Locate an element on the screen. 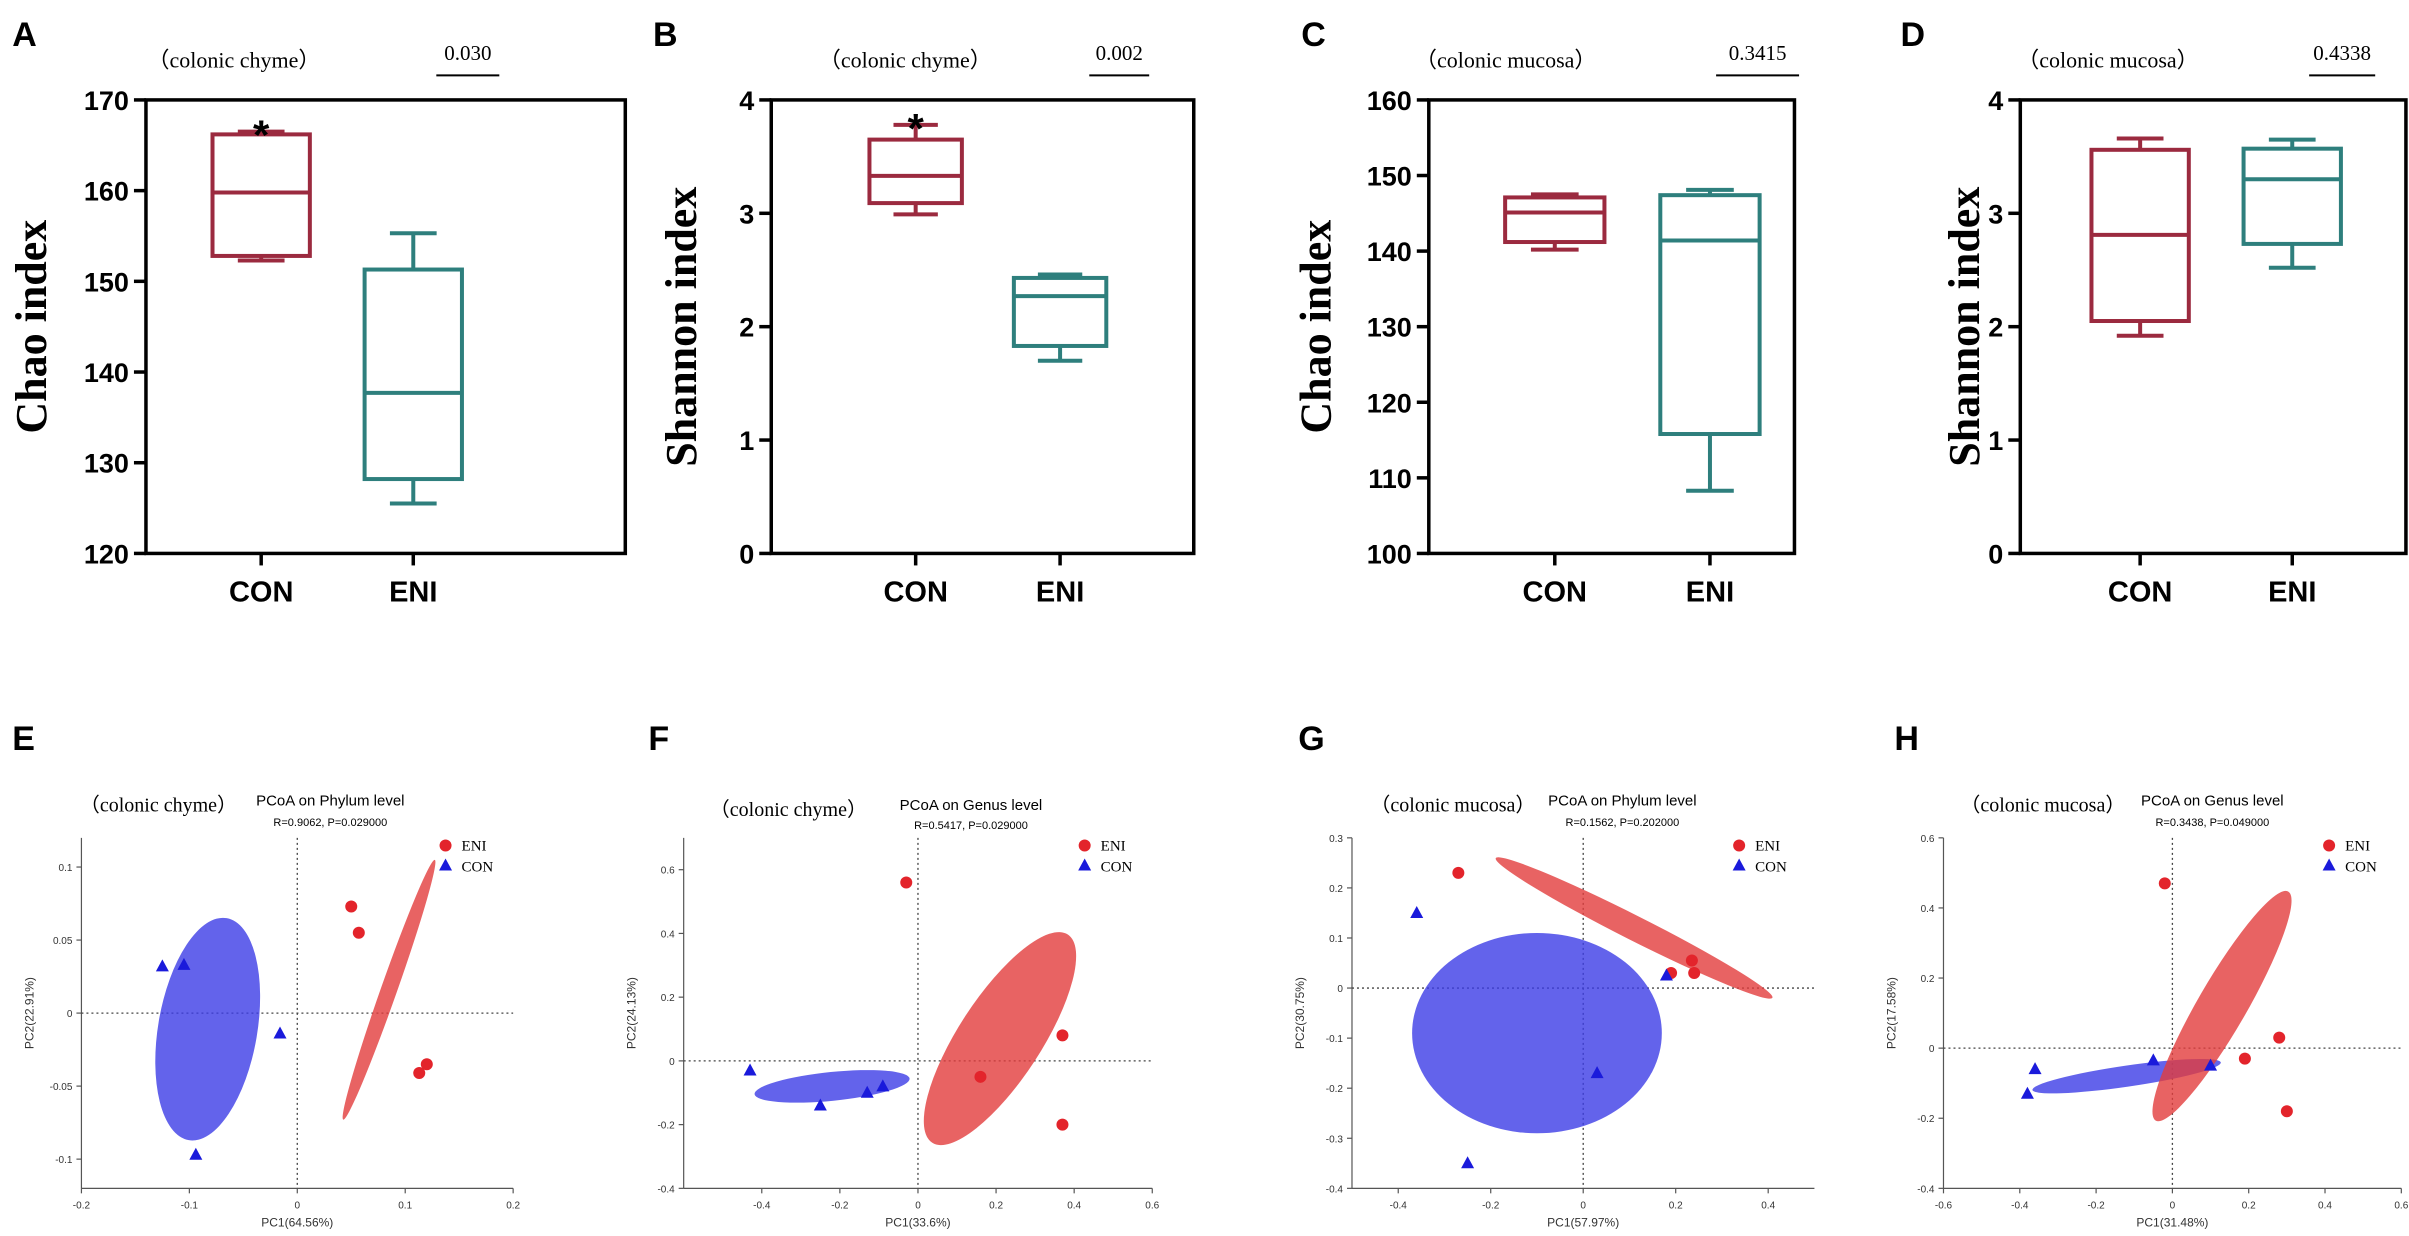 The height and width of the screenshot is (1236, 2409). panel-label: F is located at coordinates (658, 739).